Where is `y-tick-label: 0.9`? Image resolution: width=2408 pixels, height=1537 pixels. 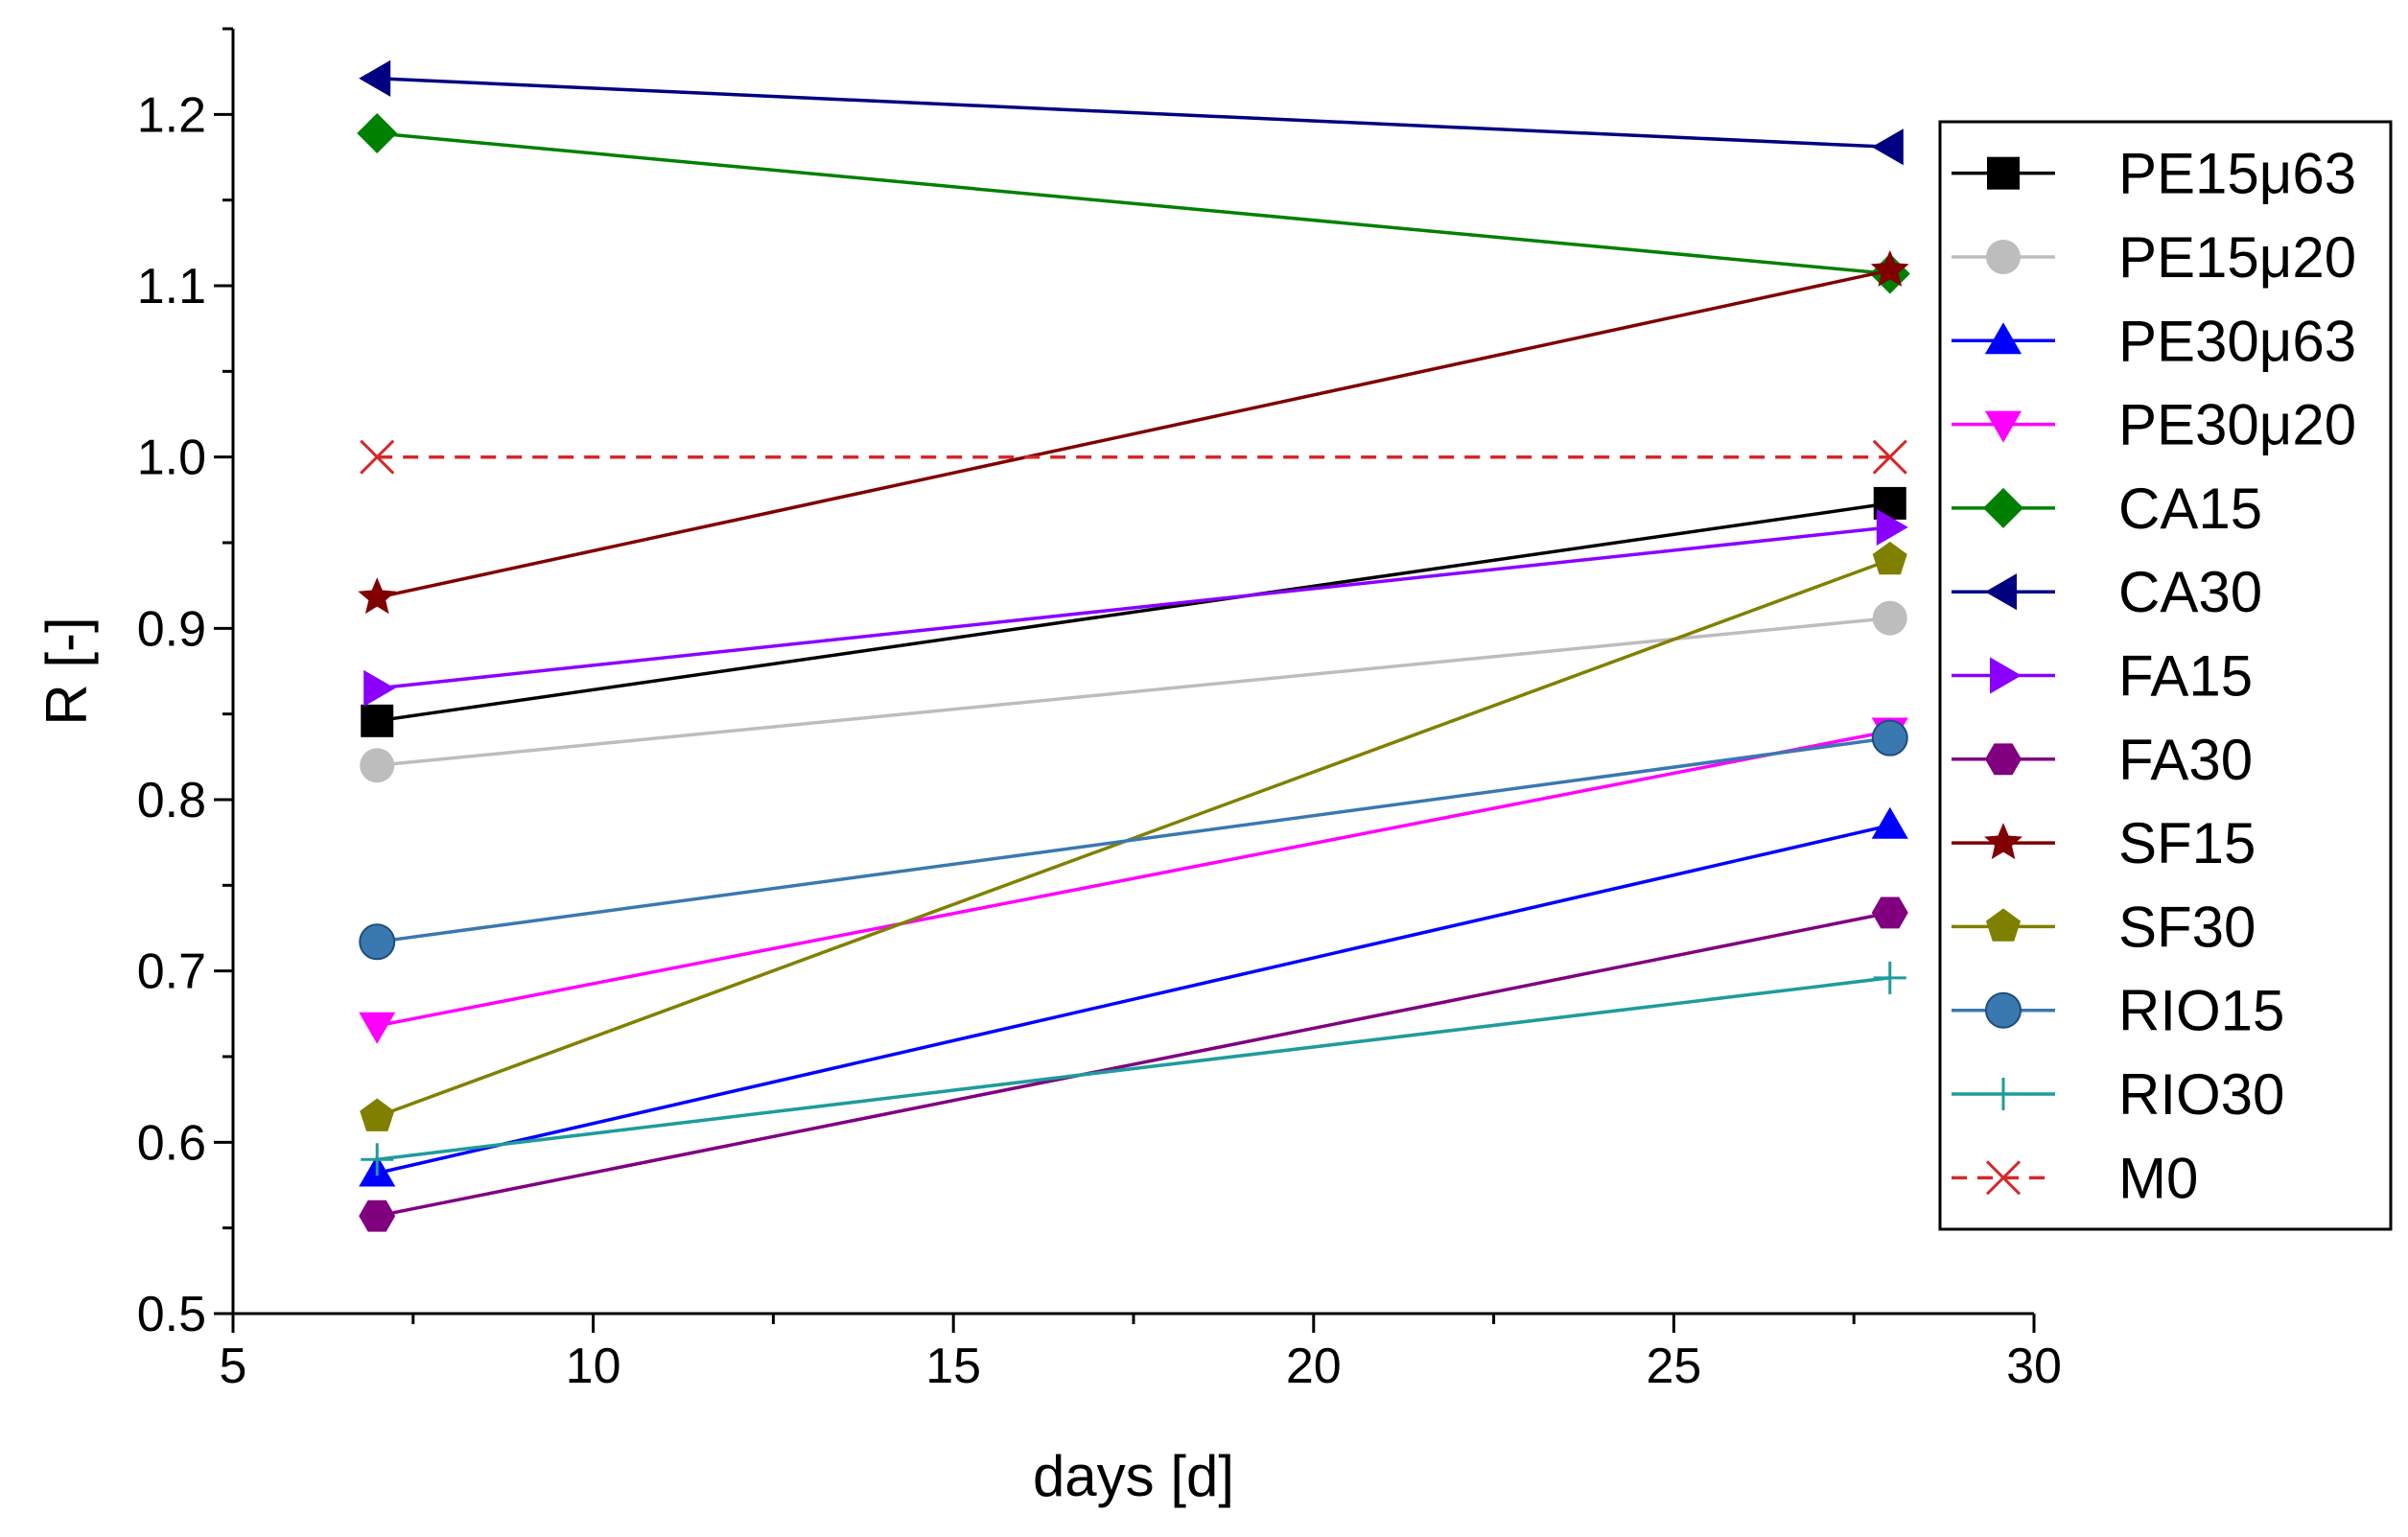 y-tick-label: 0.9 is located at coordinates (171, 629).